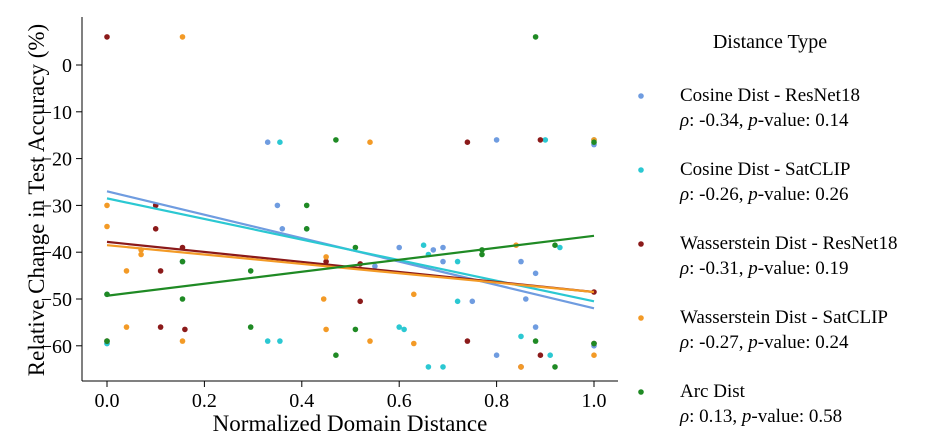 This screenshot has height=448, width=933. I want to click on x-tick-label: 1.0, so click(594, 401).